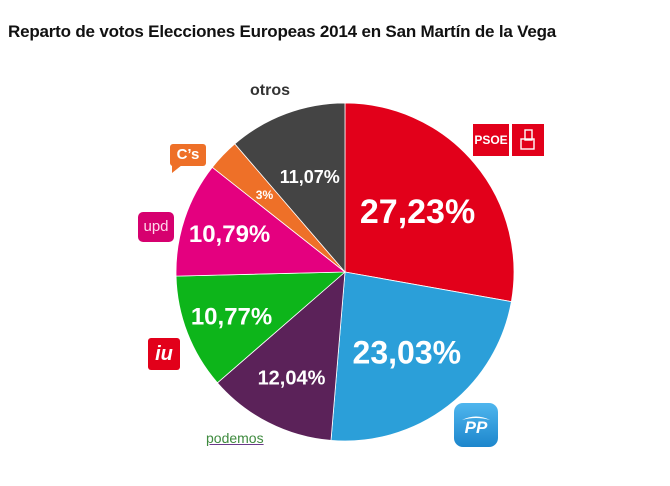 The image size is (670, 486). Describe the element at coordinates (528, 140) in the screenshot. I see `rose-fist-icon` at that location.